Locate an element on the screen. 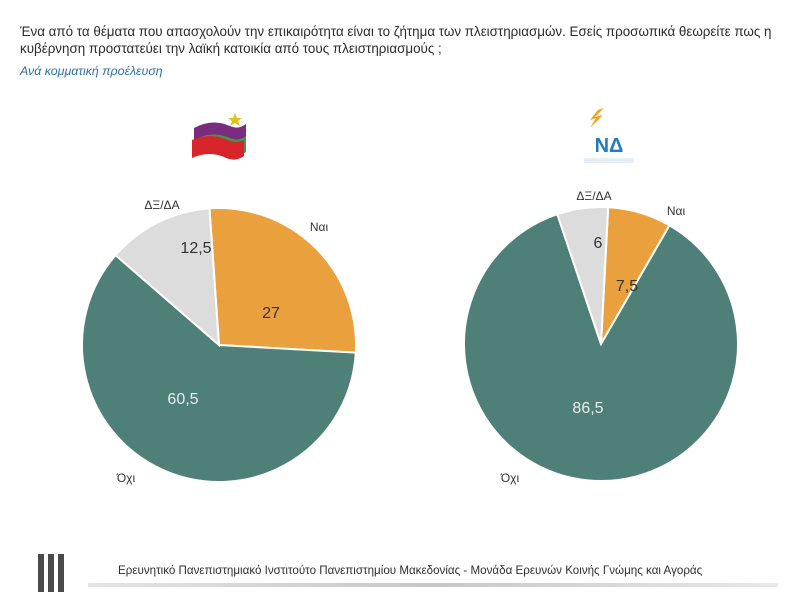 The width and height of the screenshot is (800, 599). nd-logo: ΝΔ is located at coordinates (609, 135).